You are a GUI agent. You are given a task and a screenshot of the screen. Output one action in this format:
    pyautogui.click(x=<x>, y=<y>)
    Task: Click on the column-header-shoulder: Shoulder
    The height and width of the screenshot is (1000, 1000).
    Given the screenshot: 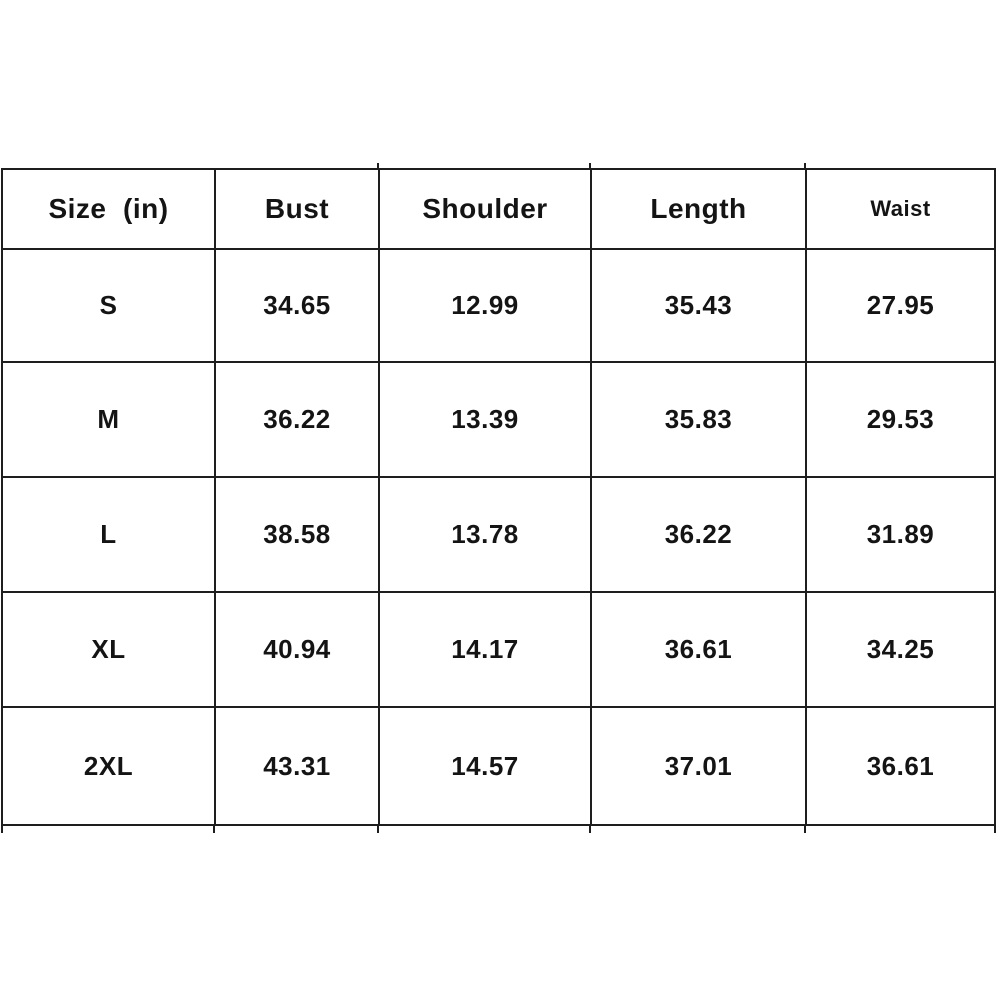 What is the action you would take?
    pyautogui.click(x=484, y=209)
    